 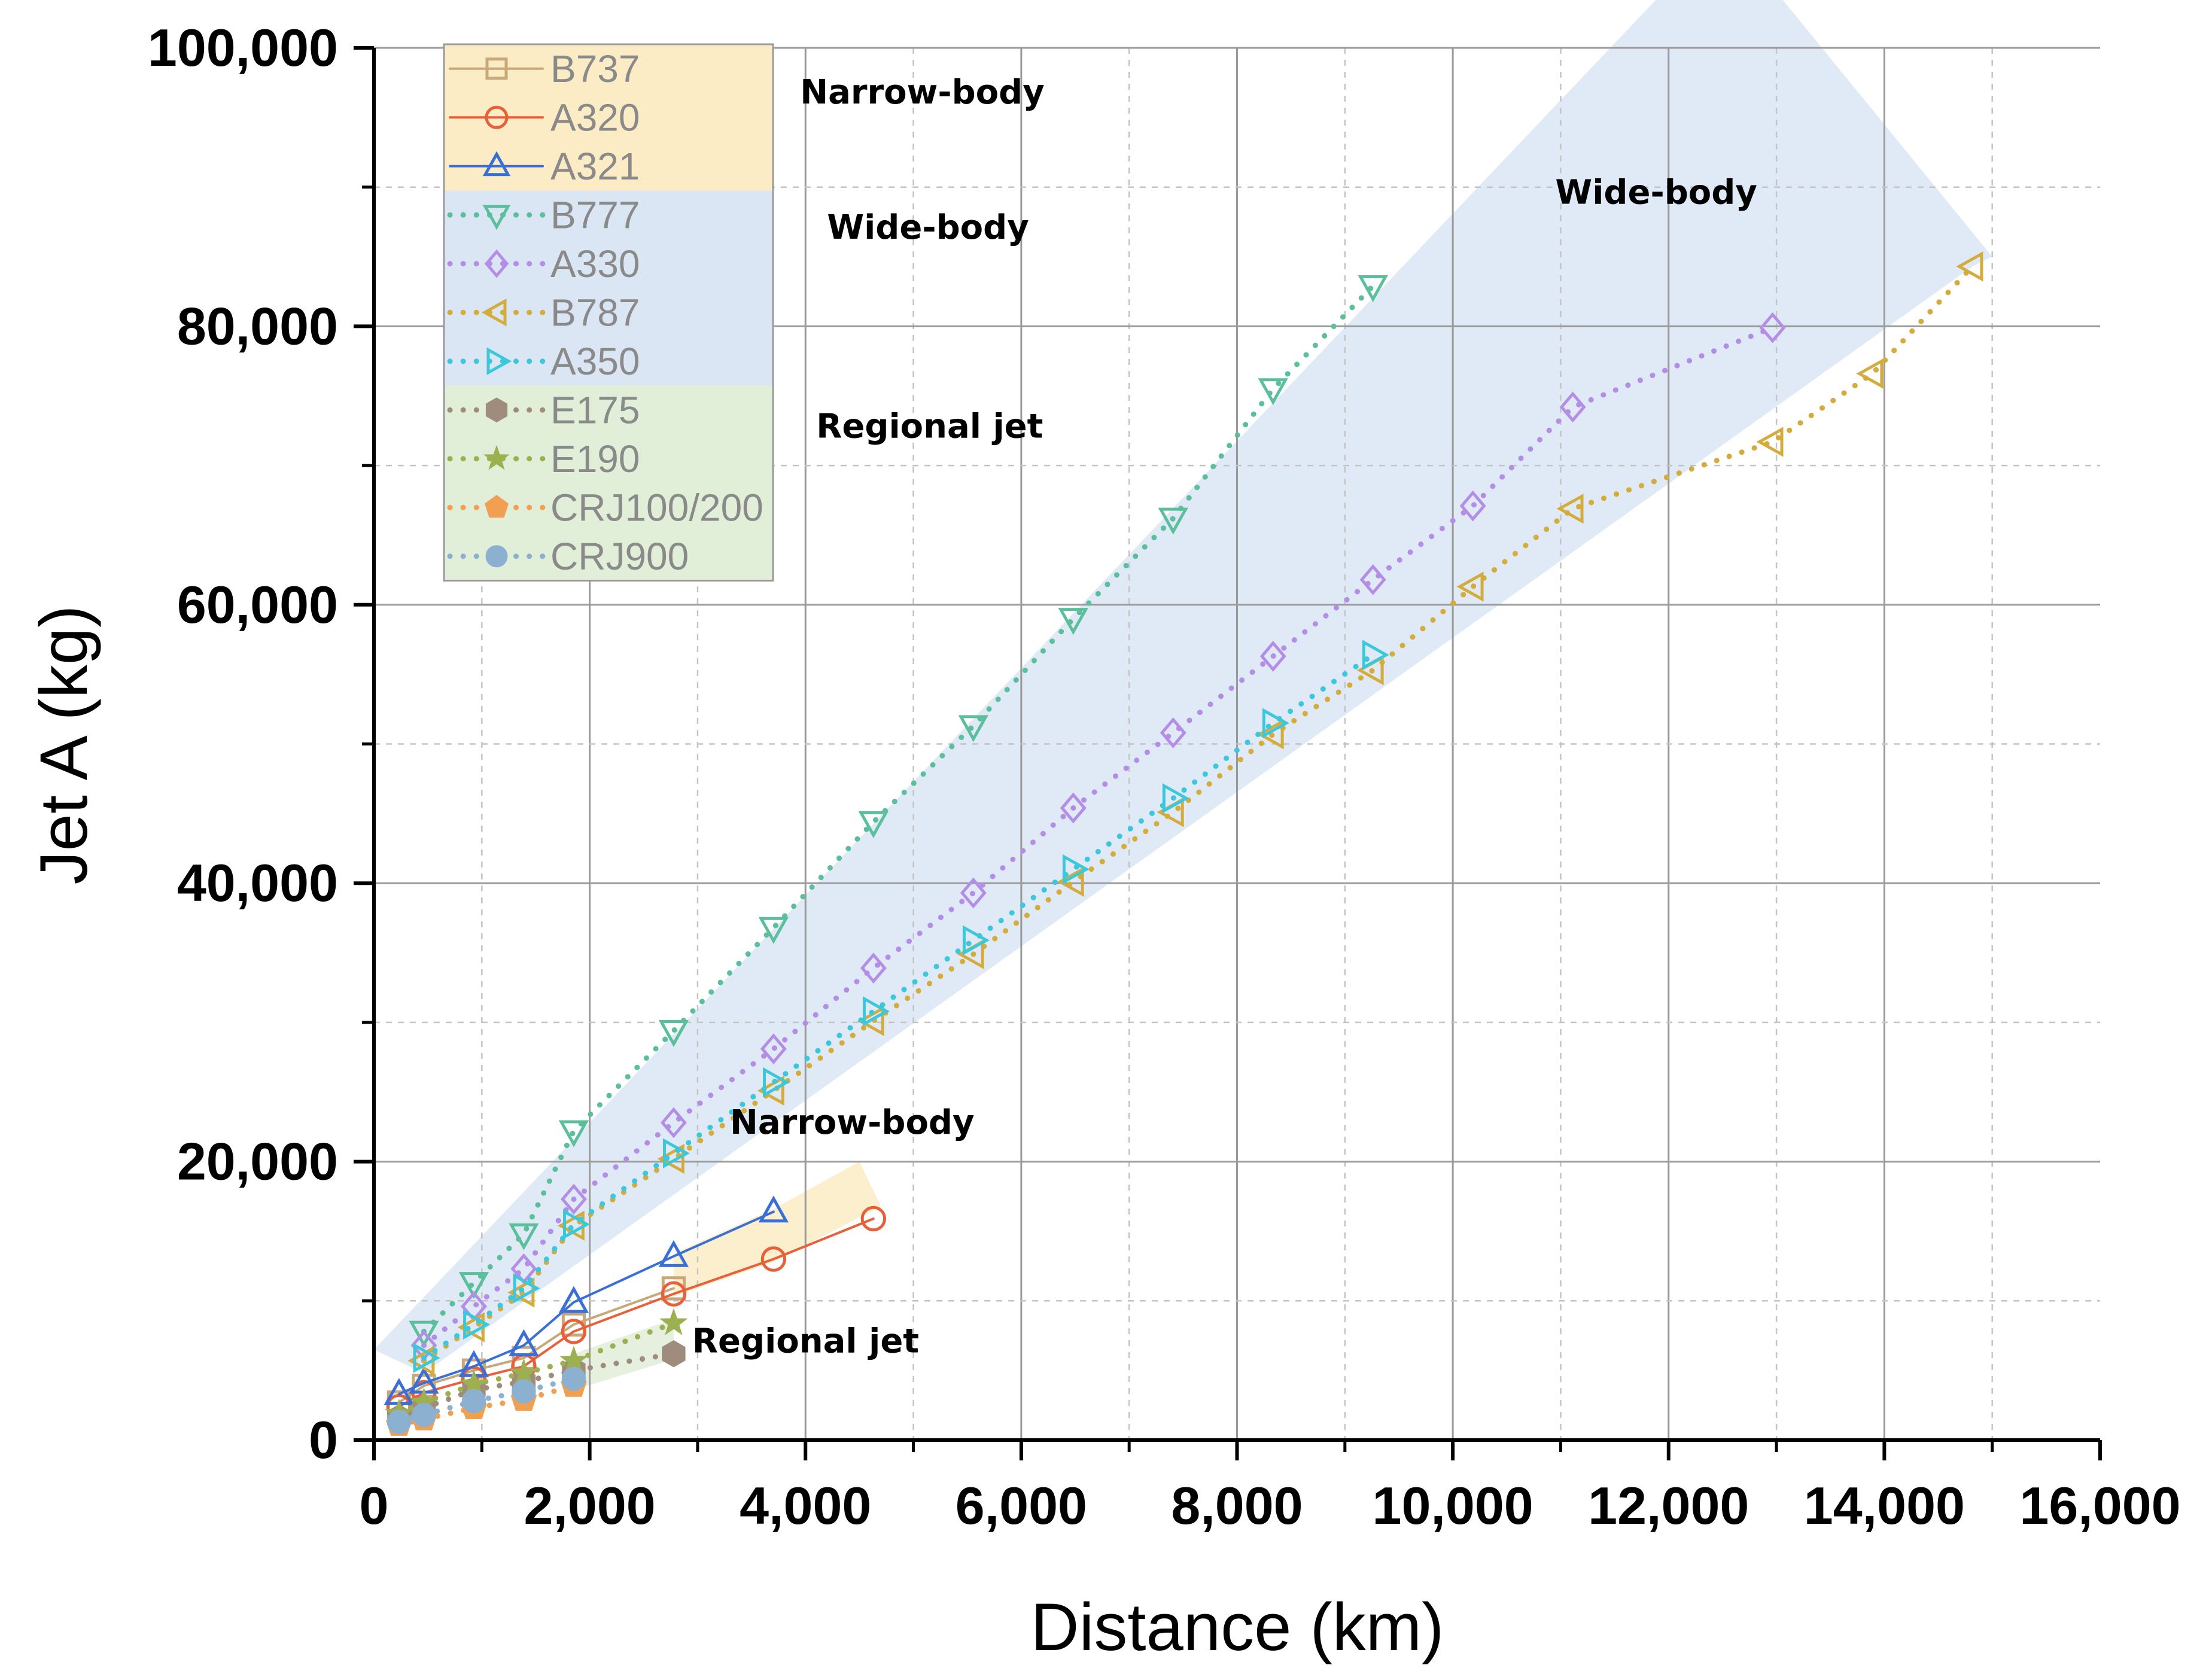 I want to click on legend-item-a320: A320, so click(x=544, y=118).